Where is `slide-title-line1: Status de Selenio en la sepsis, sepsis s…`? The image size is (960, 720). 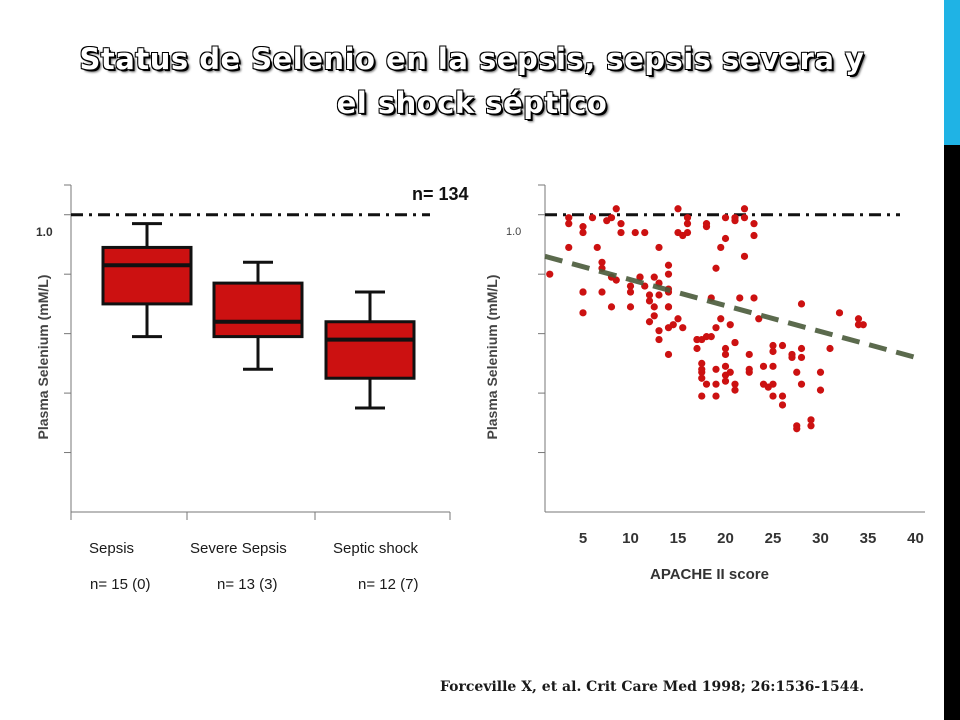 slide-title-line1: Status de Selenio en la sepsis, sepsis s… is located at coordinates (472, 59).